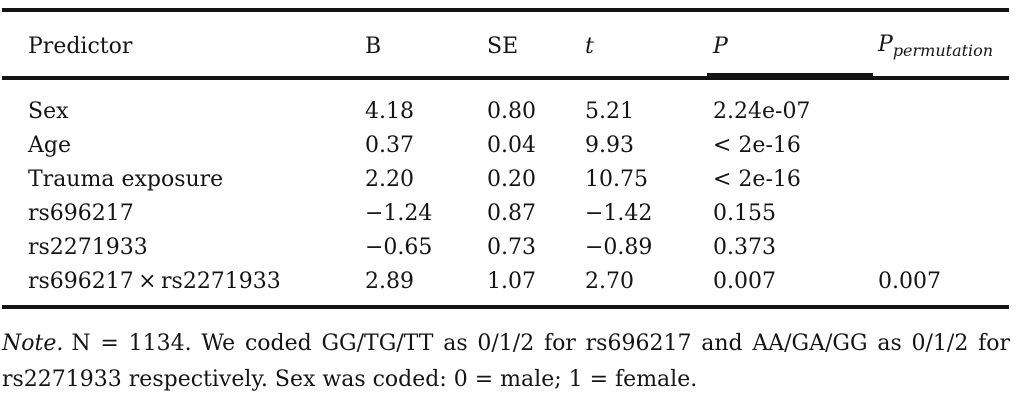 This screenshot has height=408, width=1027. What do you see at coordinates (399, 247) in the screenshot?
I see `cell-b: −0.65` at bounding box center [399, 247].